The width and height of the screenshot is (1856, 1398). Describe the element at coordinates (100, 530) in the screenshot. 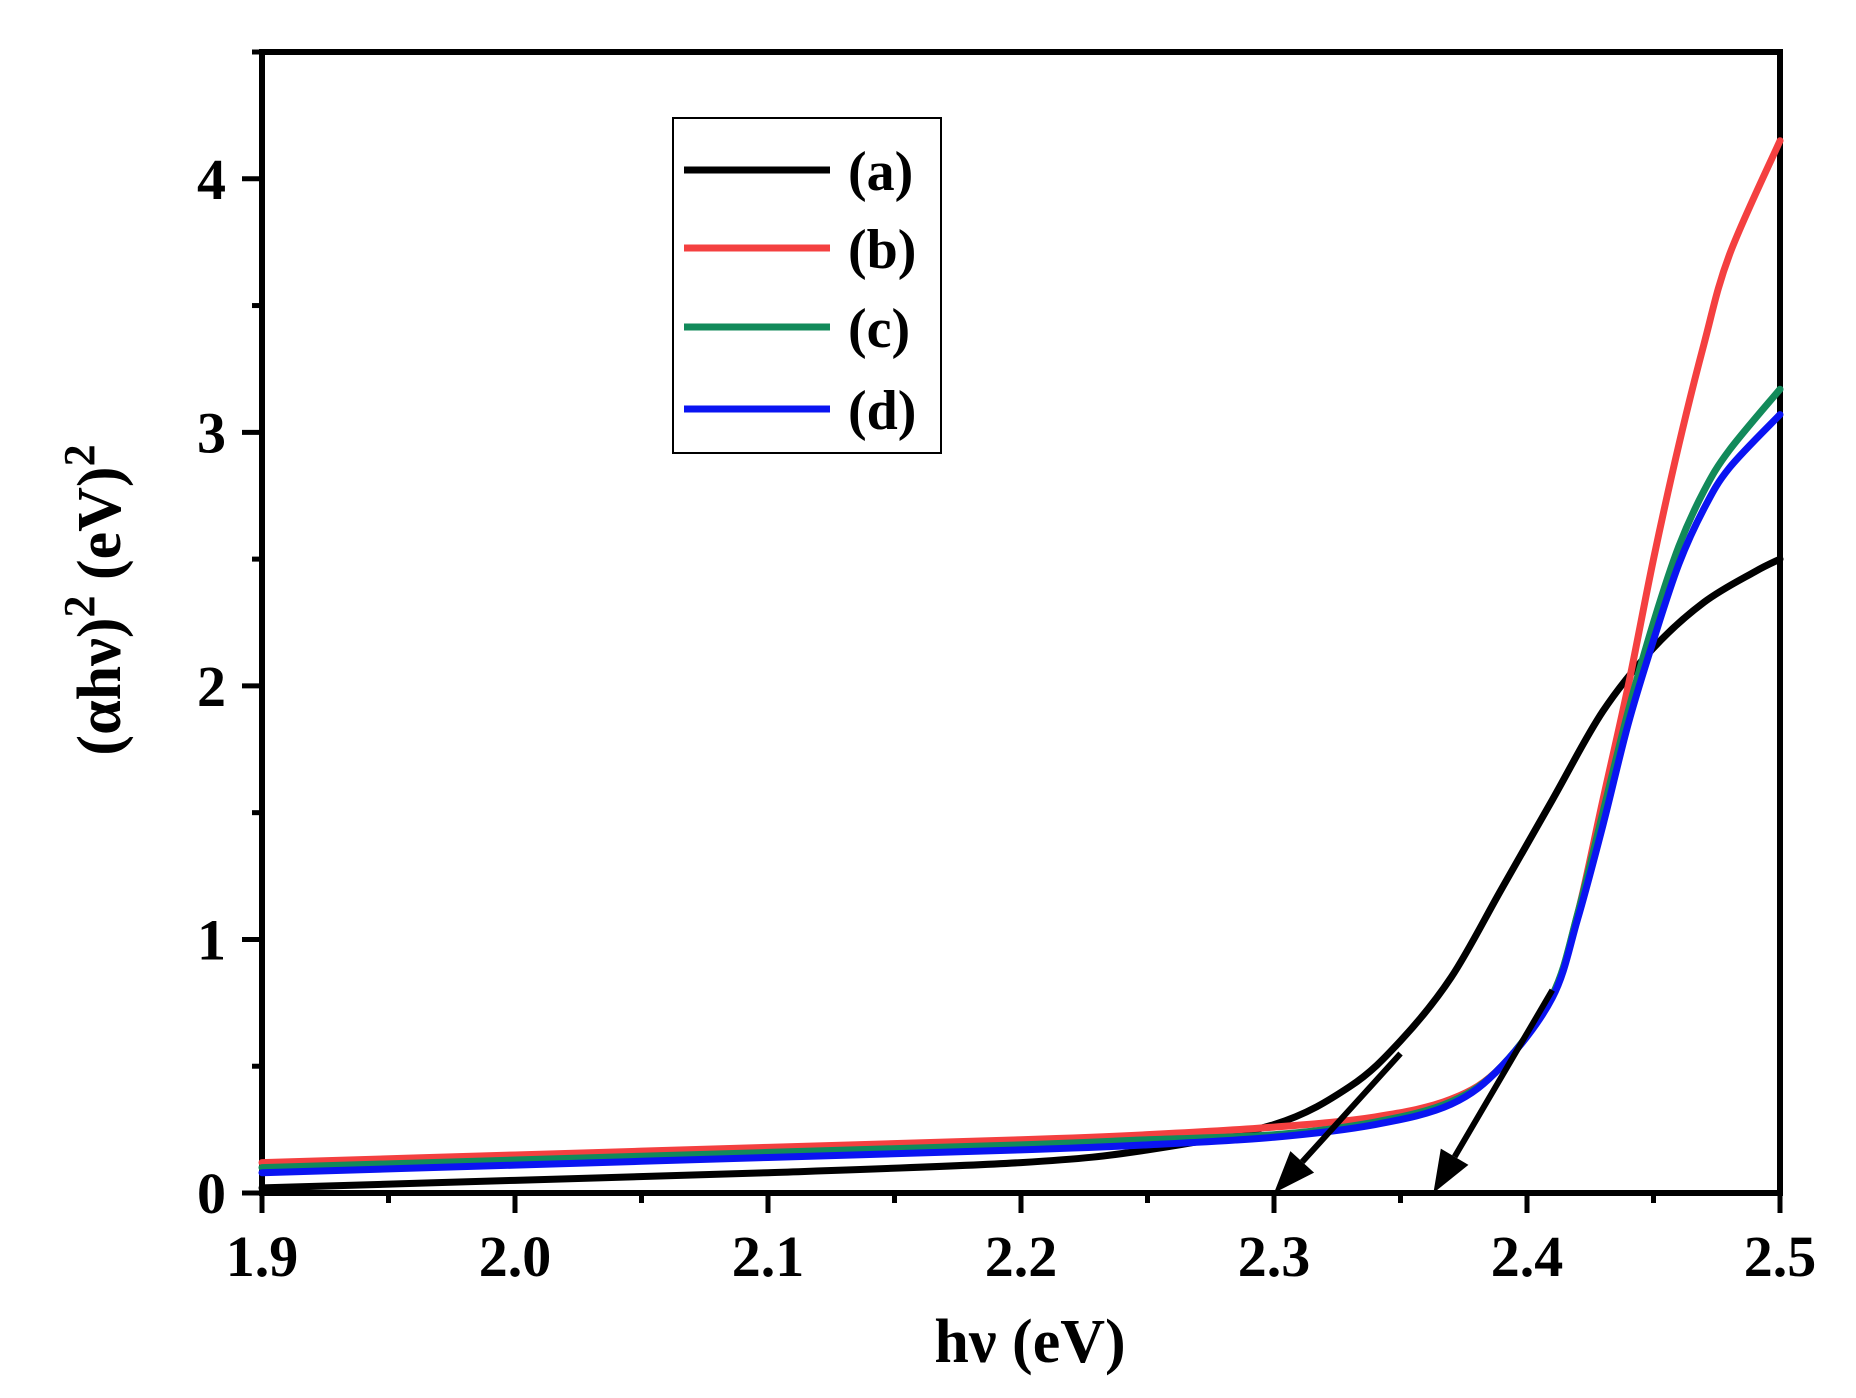

I see `y-axis-title-unit: (eV)` at that location.